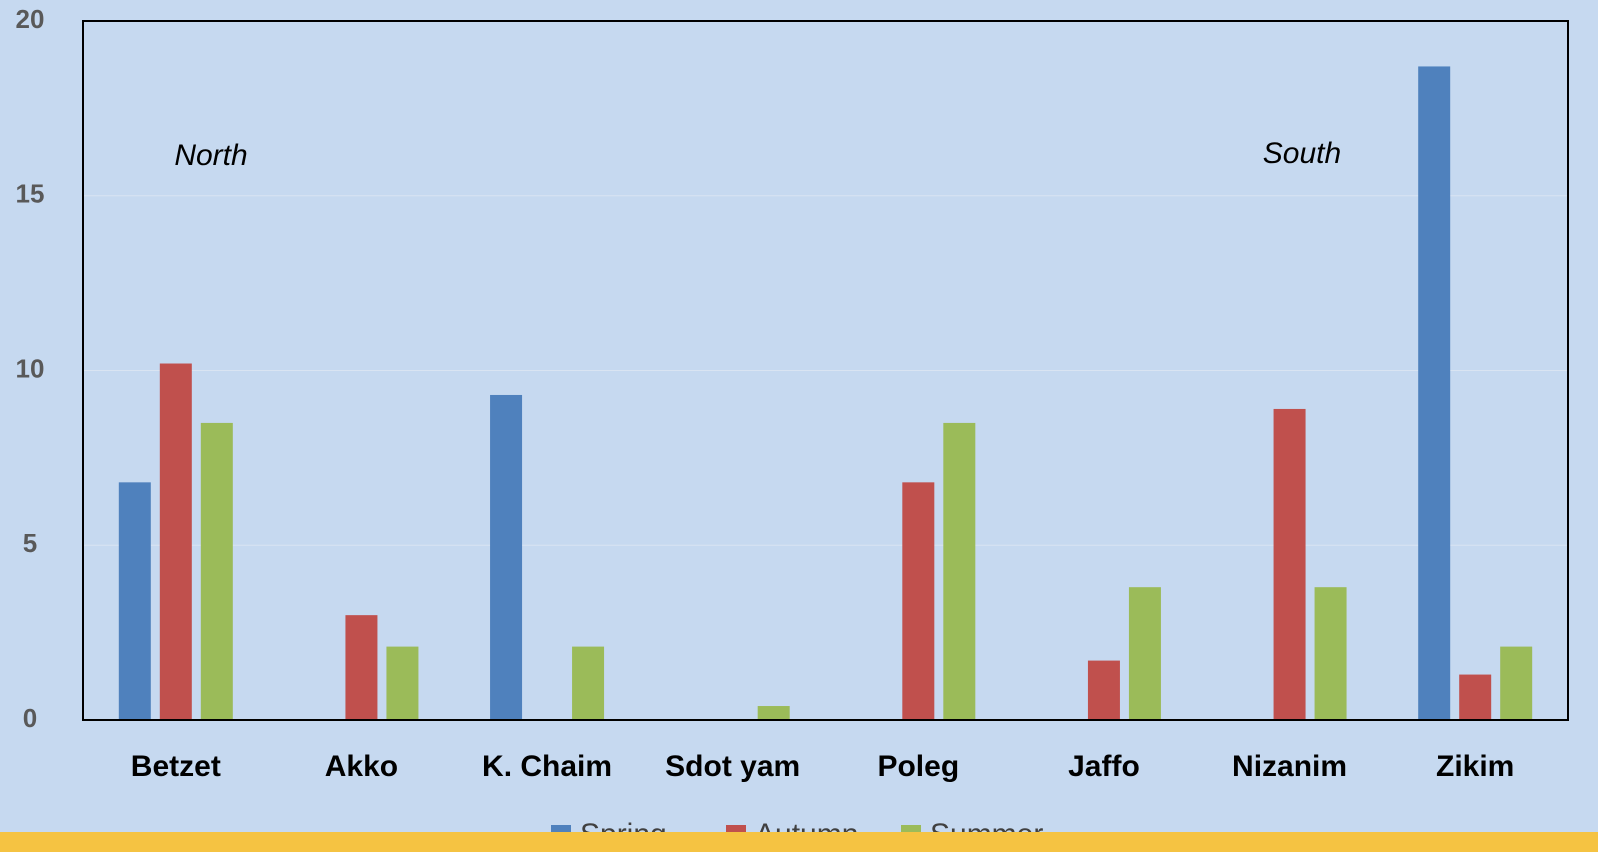 The width and height of the screenshot is (1598, 852). Describe the element at coordinates (30, 194) in the screenshot. I see `y-tick-label: 15` at that location.